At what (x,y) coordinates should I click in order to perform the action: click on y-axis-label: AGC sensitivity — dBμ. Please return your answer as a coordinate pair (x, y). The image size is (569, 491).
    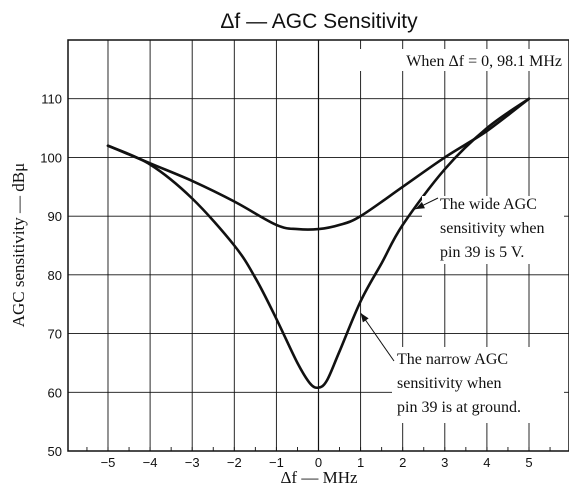
    Looking at the image, I should click on (18, 245).